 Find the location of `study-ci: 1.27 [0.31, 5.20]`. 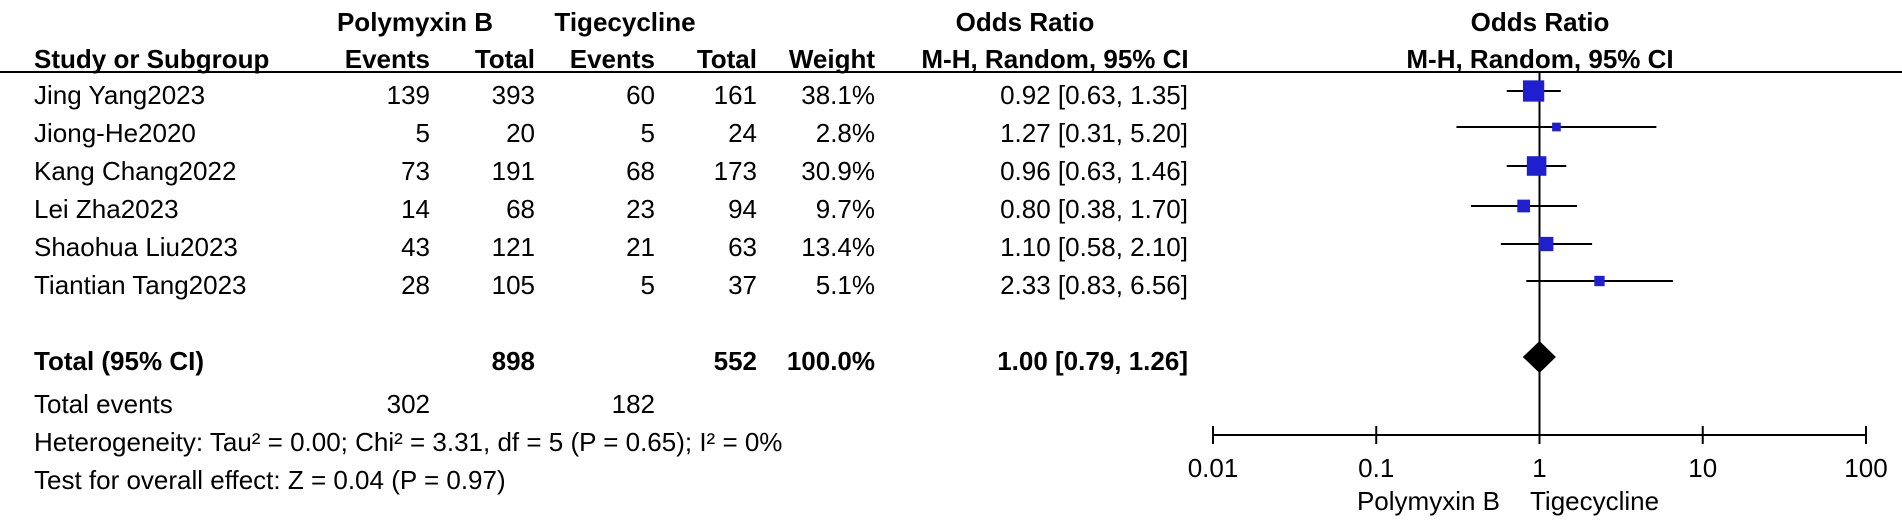

study-ci: 1.27 [0.31, 5.20] is located at coordinates (1094, 133).